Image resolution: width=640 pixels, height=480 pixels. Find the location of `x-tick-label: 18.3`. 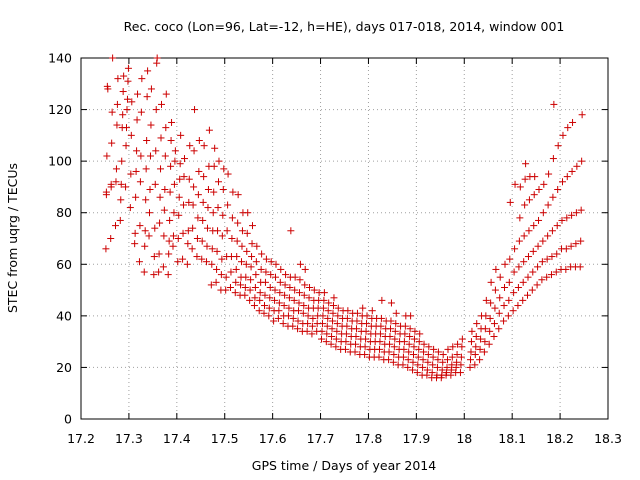

x-tick-label: 18.3 is located at coordinates (608, 438).